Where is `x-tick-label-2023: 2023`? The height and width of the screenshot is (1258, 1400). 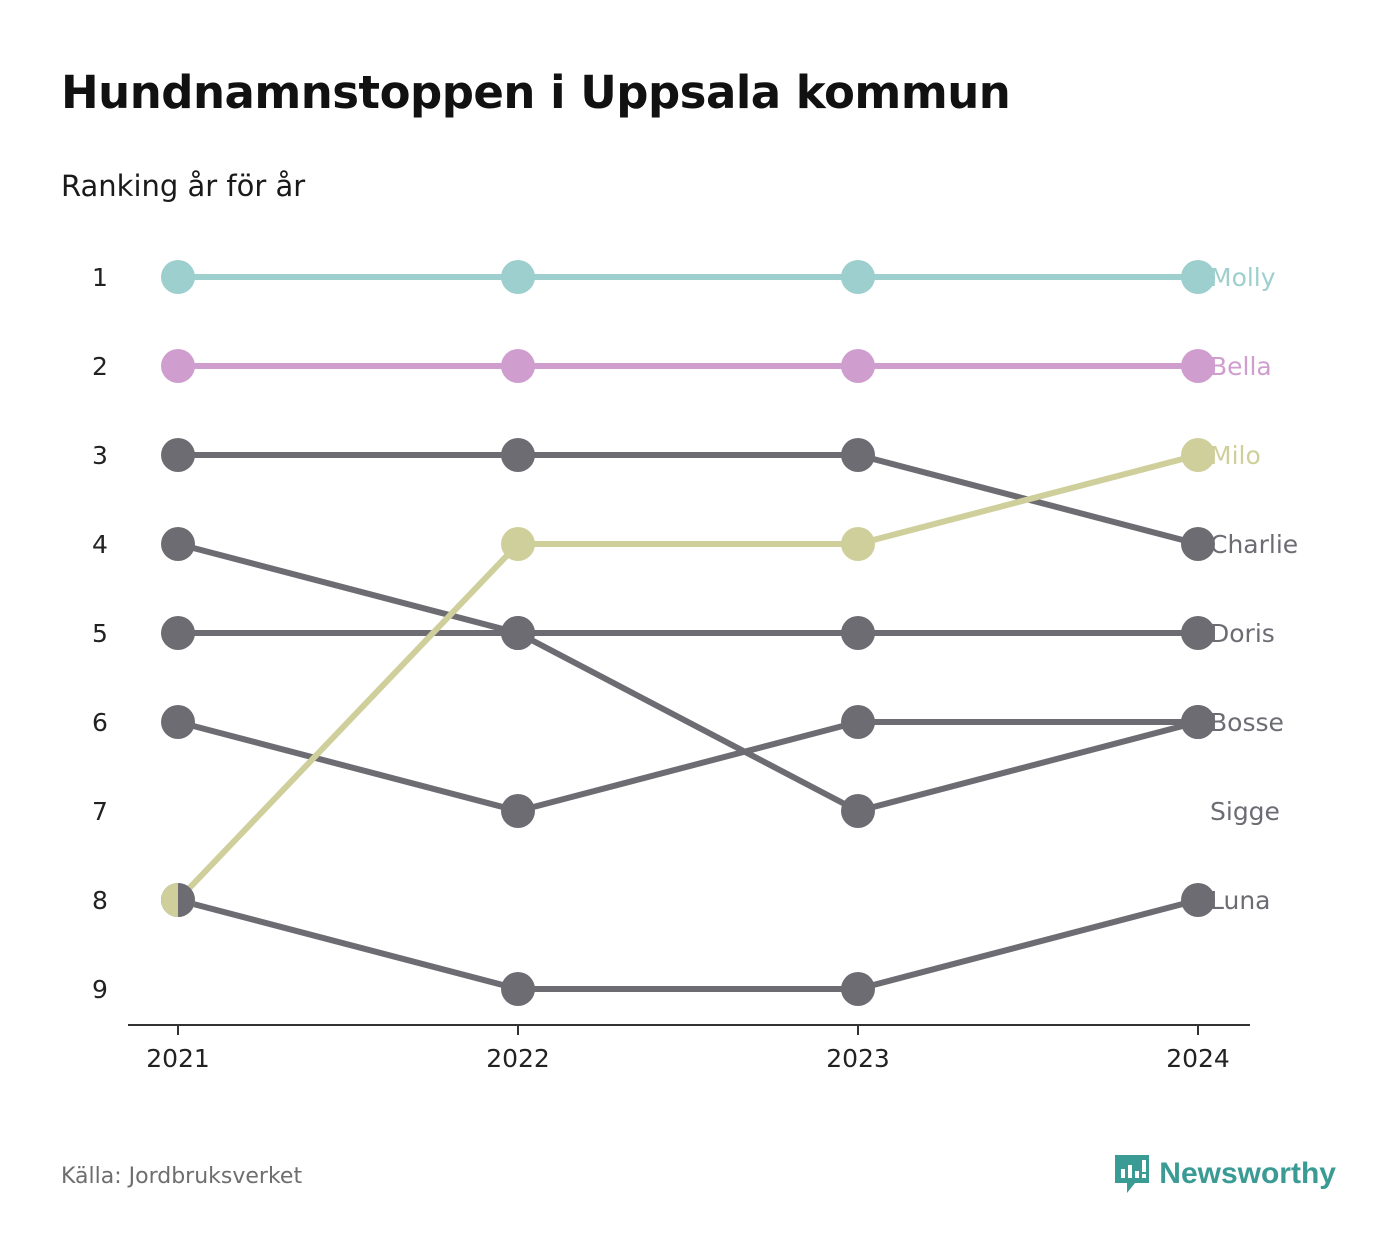 x-tick-label-2023: 2023 is located at coordinates (858, 1058).